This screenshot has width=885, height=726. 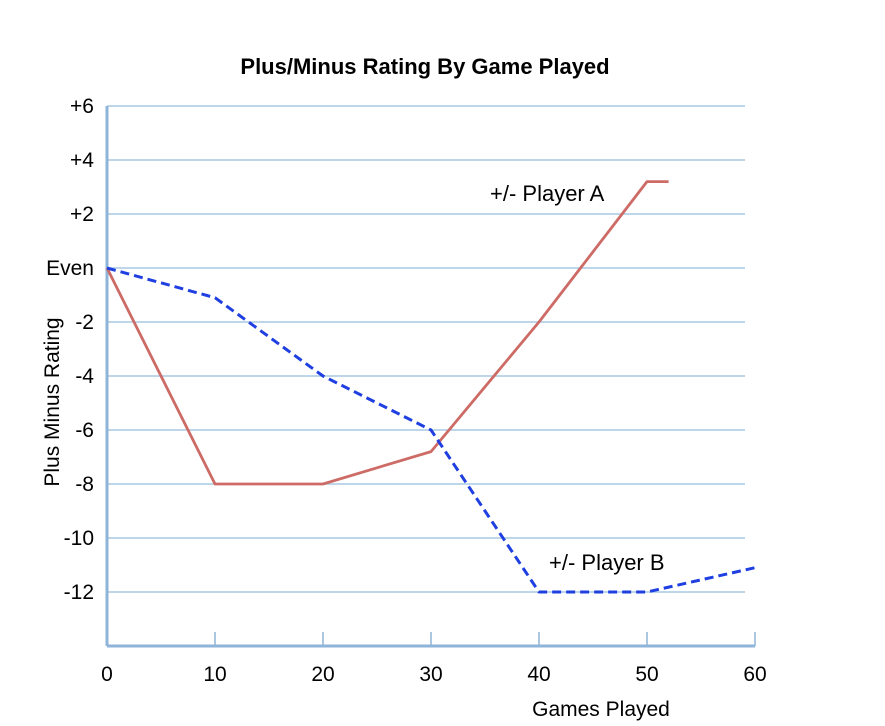 What do you see at coordinates (107, 674) in the screenshot?
I see `x-tick-label: 0` at bounding box center [107, 674].